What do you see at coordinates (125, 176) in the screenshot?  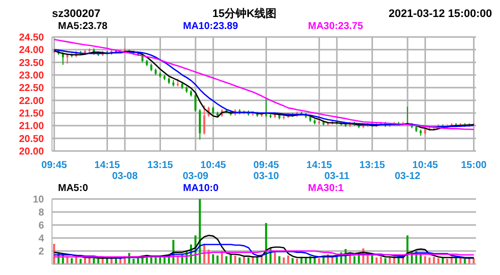 I see `x-tick-label: 03-08` at bounding box center [125, 176].